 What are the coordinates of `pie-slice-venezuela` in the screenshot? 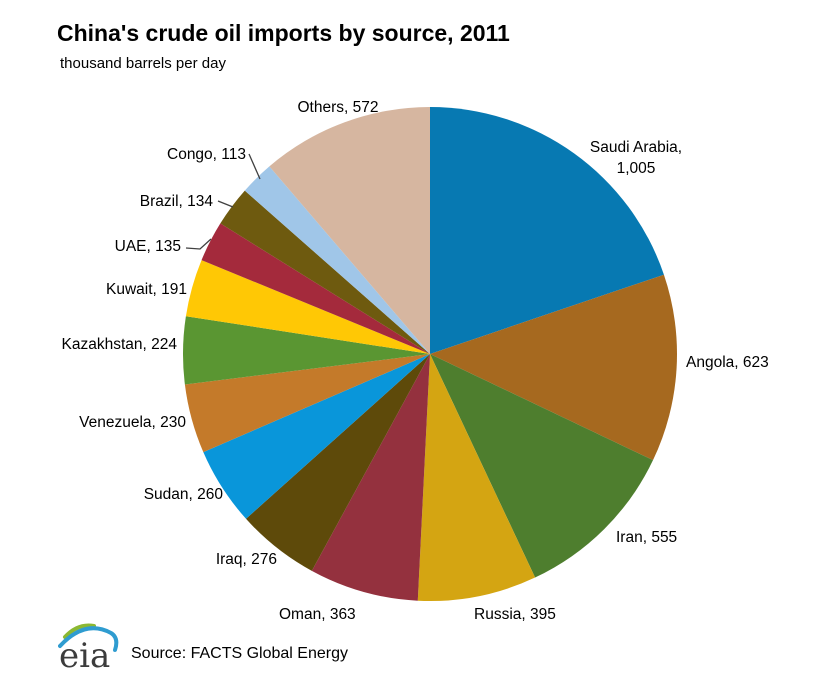 It's located at (307, 403).